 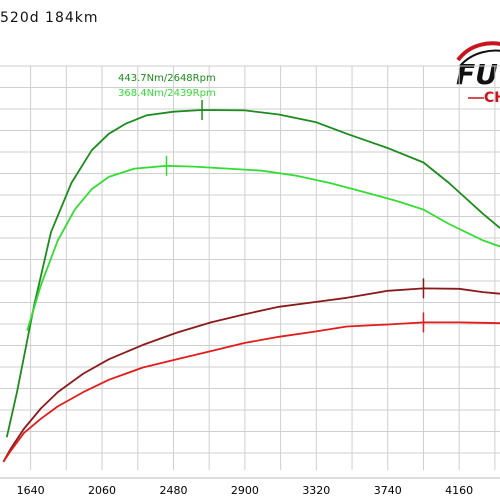 I want to click on logo-swoosh-icon, so click(x=478, y=70).